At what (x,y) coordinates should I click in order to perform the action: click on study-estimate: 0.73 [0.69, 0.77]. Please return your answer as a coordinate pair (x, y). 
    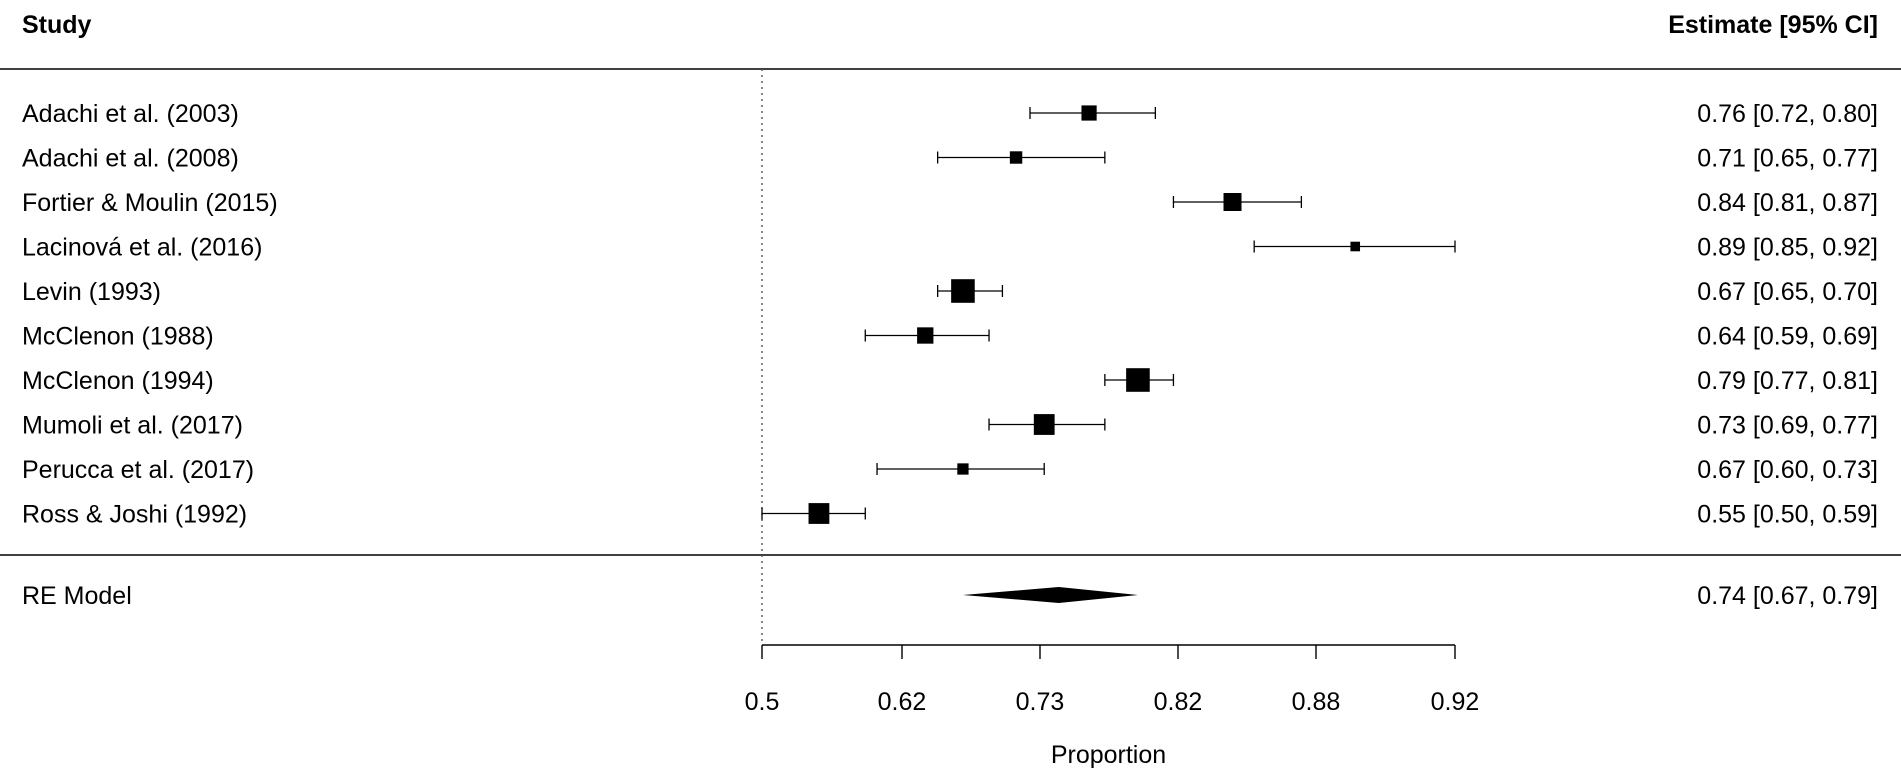
    Looking at the image, I should click on (1787, 426).